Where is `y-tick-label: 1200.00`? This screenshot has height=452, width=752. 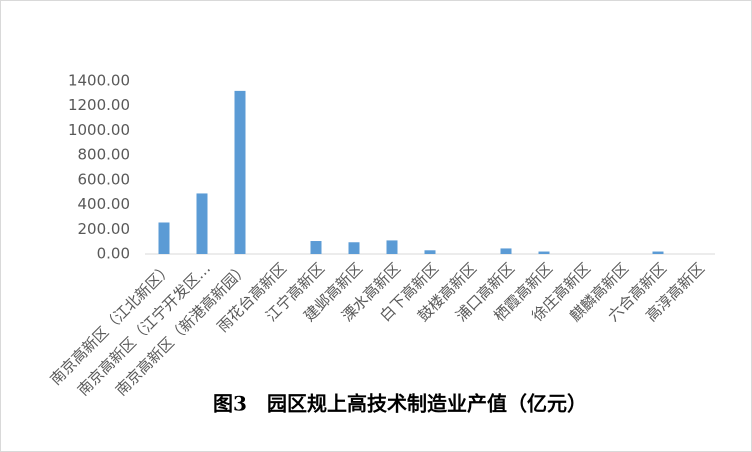
y-tick-label: 1200.00 is located at coordinates (99, 105).